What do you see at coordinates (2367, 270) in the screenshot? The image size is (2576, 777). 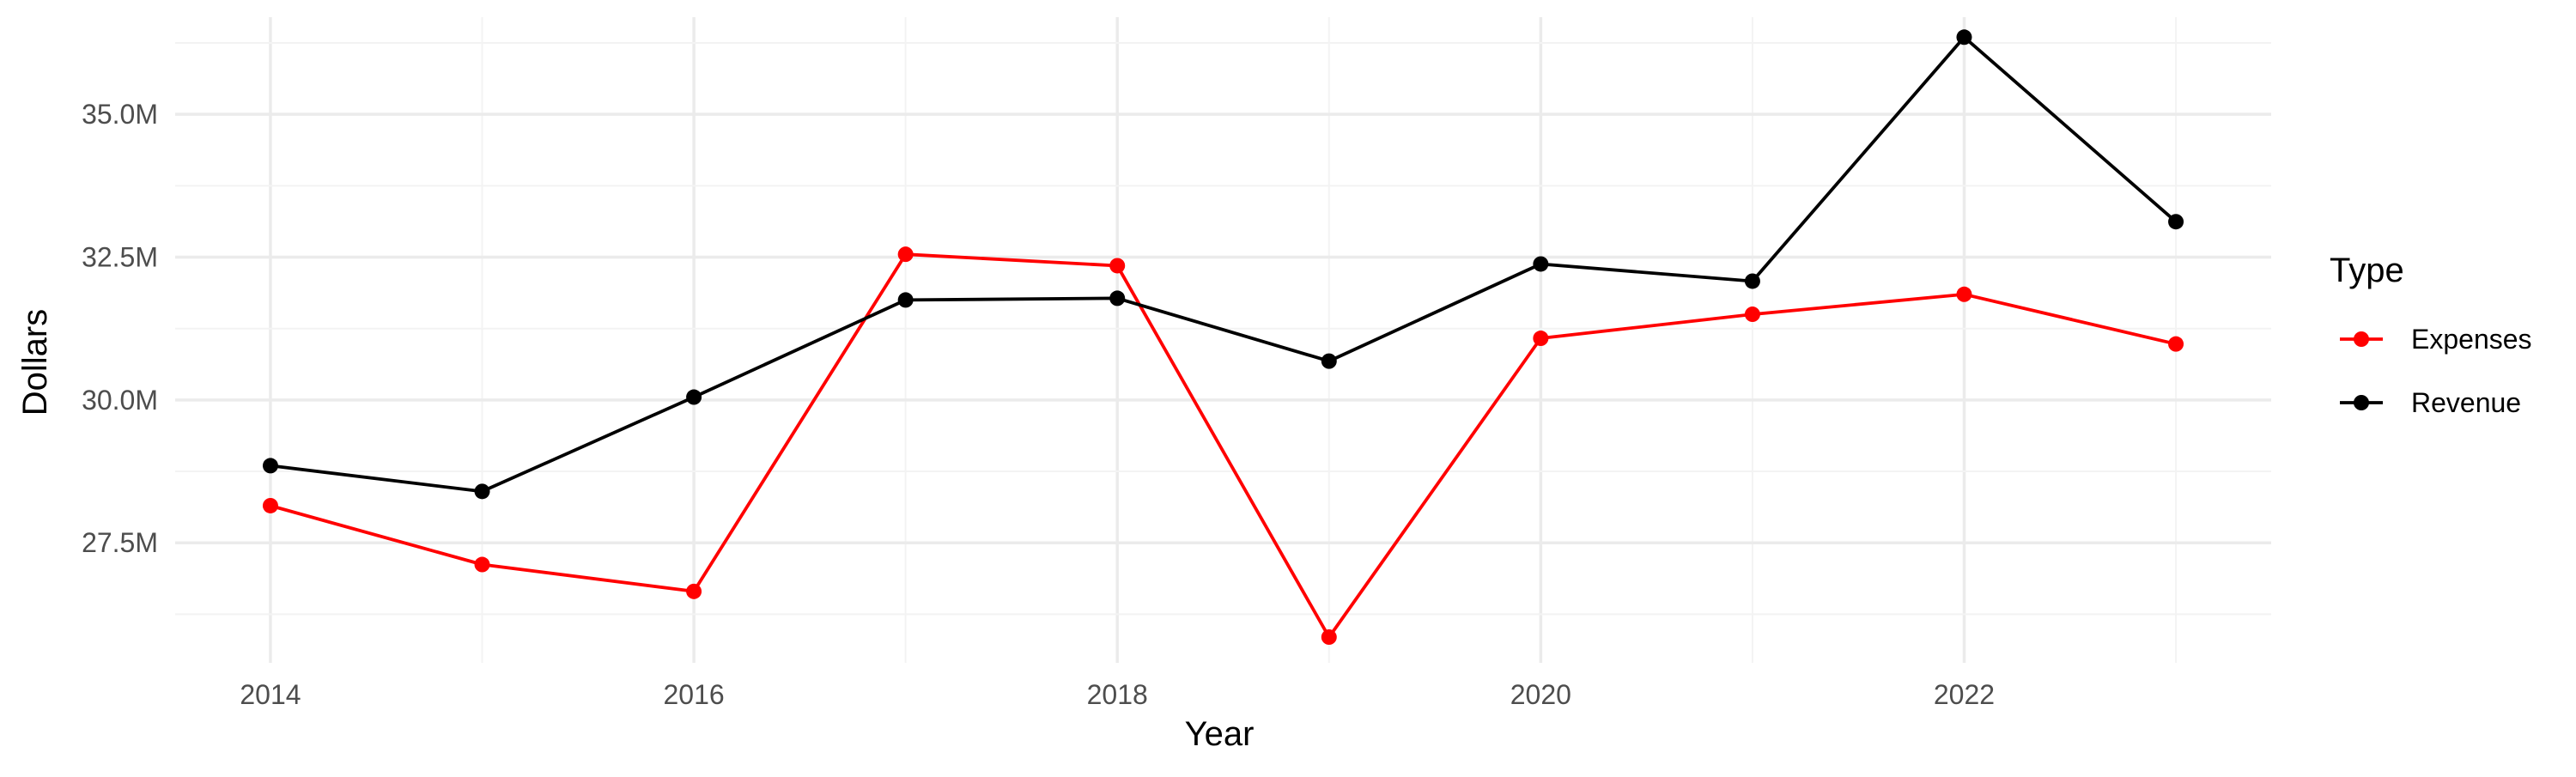 I see `legend-title: Type` at bounding box center [2367, 270].